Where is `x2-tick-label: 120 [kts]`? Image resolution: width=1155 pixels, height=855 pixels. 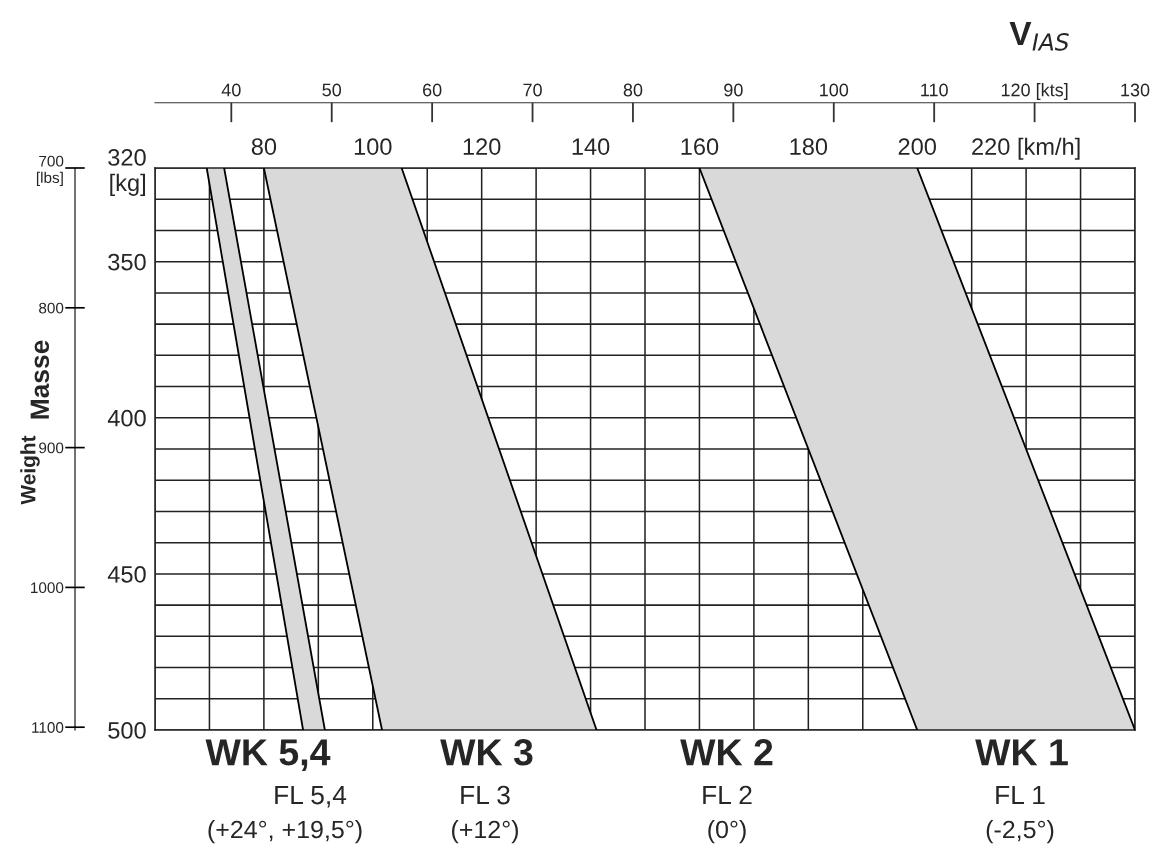
x2-tick-label: 120 [kts] is located at coordinates (1034, 91).